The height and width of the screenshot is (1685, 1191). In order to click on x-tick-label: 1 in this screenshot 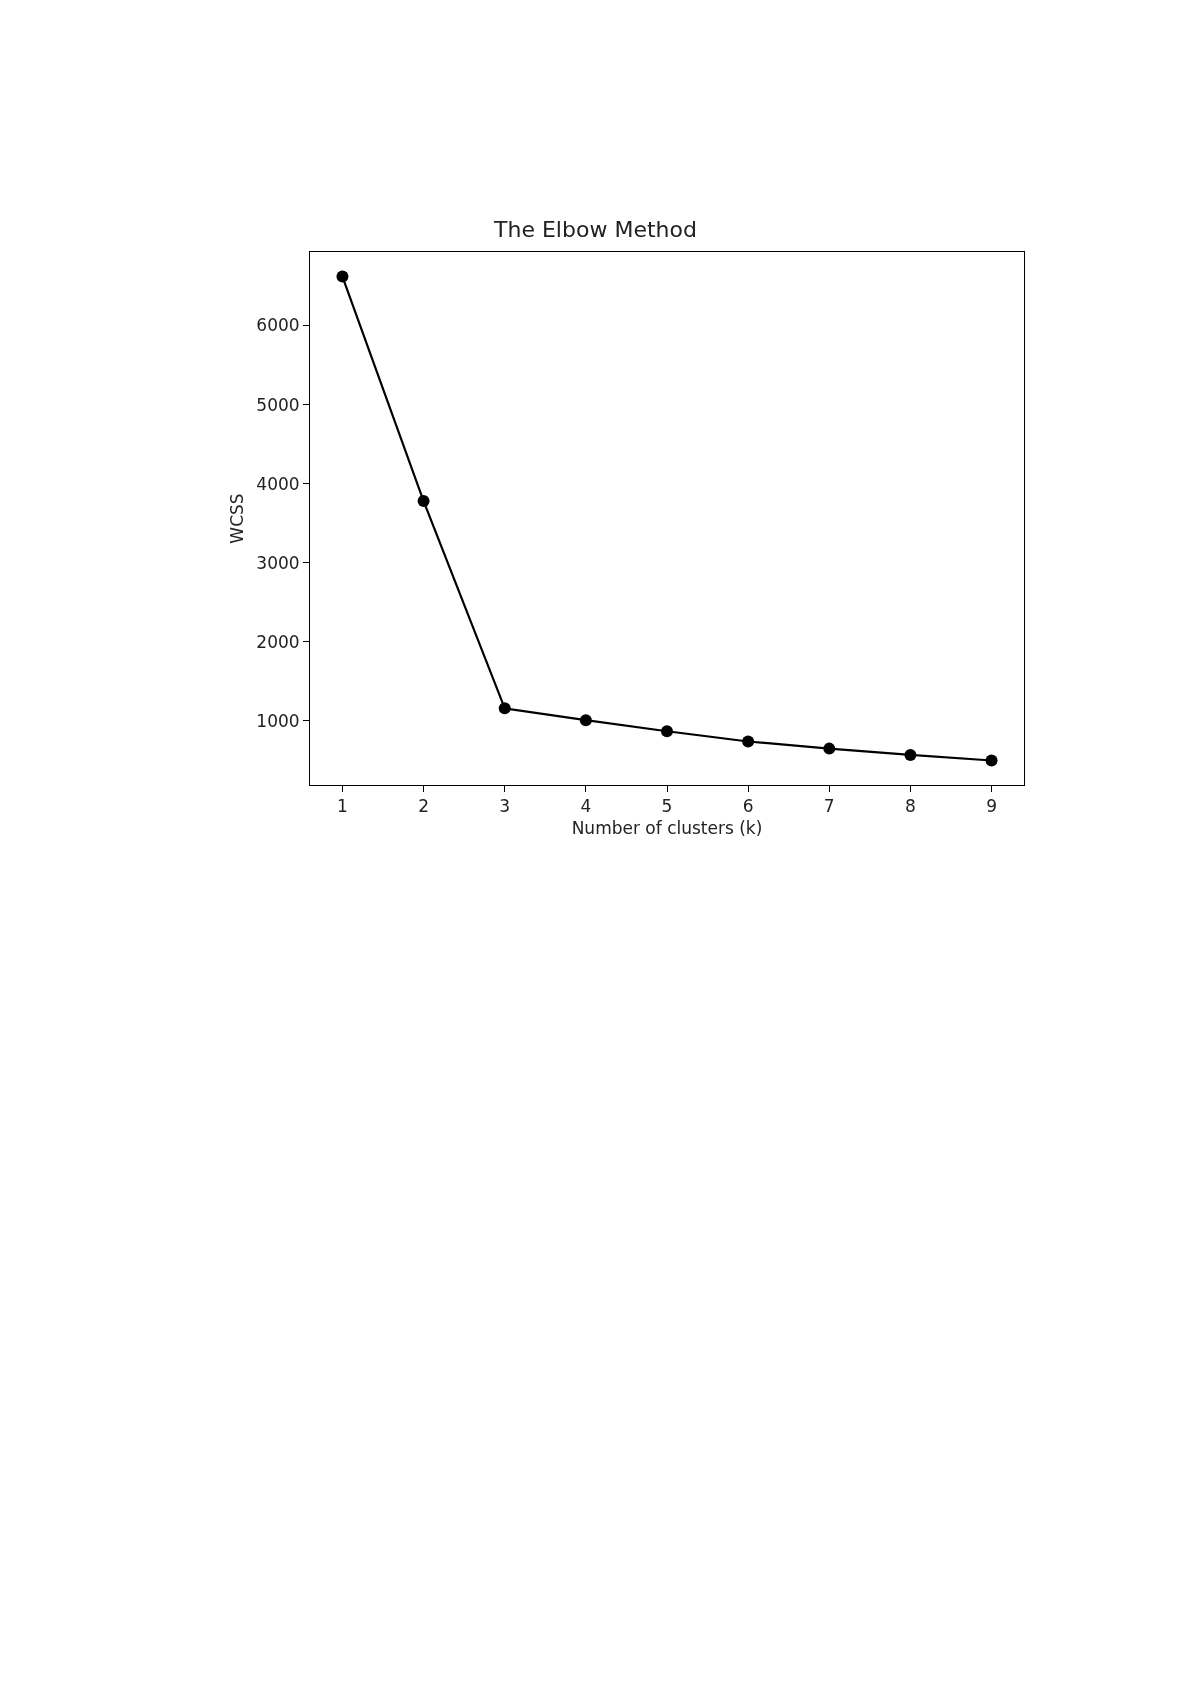, I will do `click(342, 806)`.